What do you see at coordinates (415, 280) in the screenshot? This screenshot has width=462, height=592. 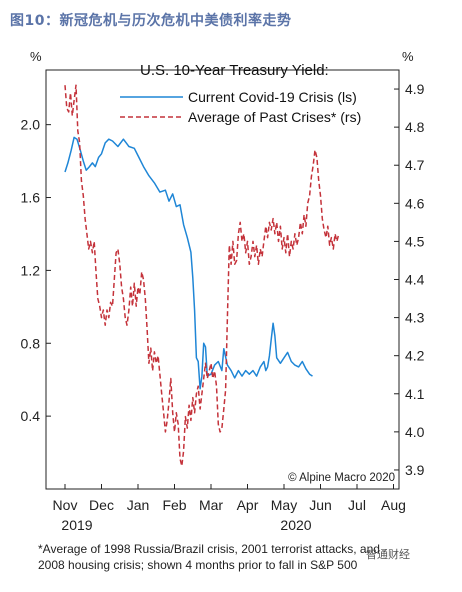 I see `right-tick-label: 4.4` at bounding box center [415, 280].